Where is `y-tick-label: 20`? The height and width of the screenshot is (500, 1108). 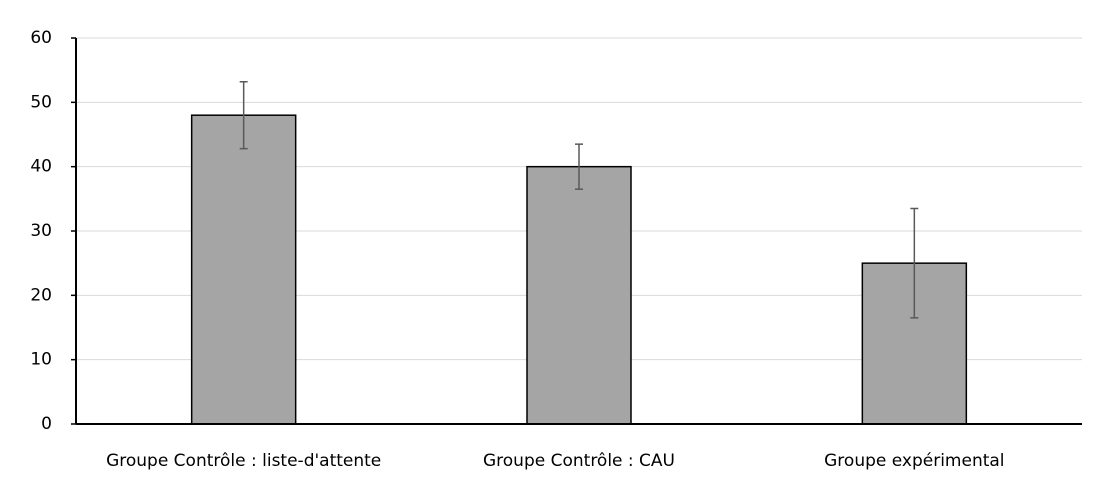 y-tick-label: 20 is located at coordinates (41, 295).